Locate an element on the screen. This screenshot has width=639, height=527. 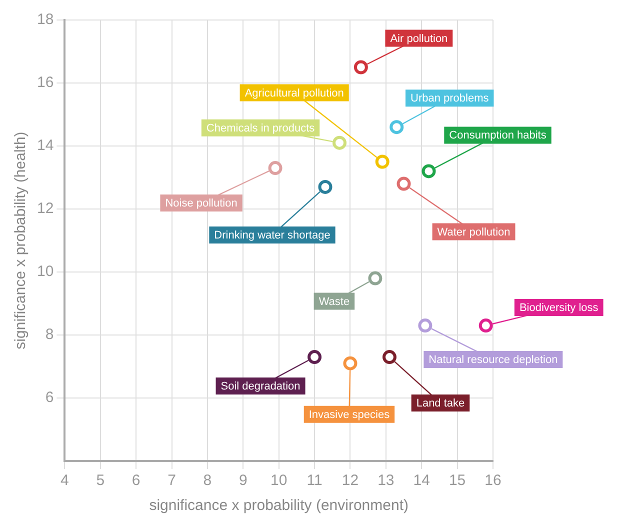
text: Agricultural pollution is located at coordinates (294, 93).